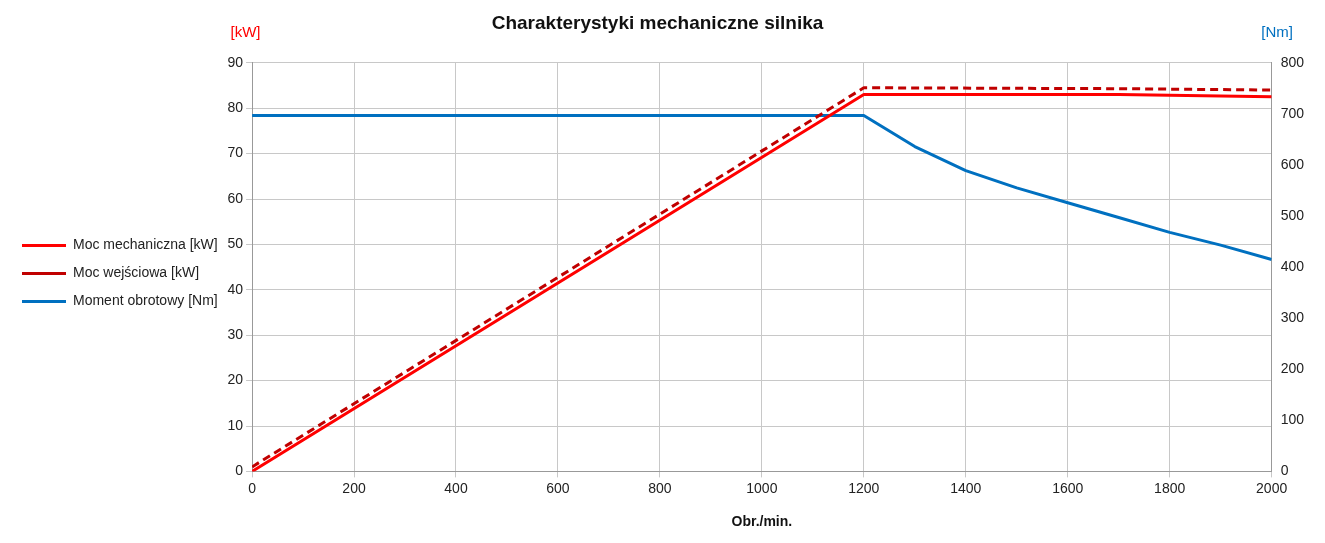 Image resolution: width=1325 pixels, height=543 pixels. I want to click on x-tick-label: 800, so click(660, 487).